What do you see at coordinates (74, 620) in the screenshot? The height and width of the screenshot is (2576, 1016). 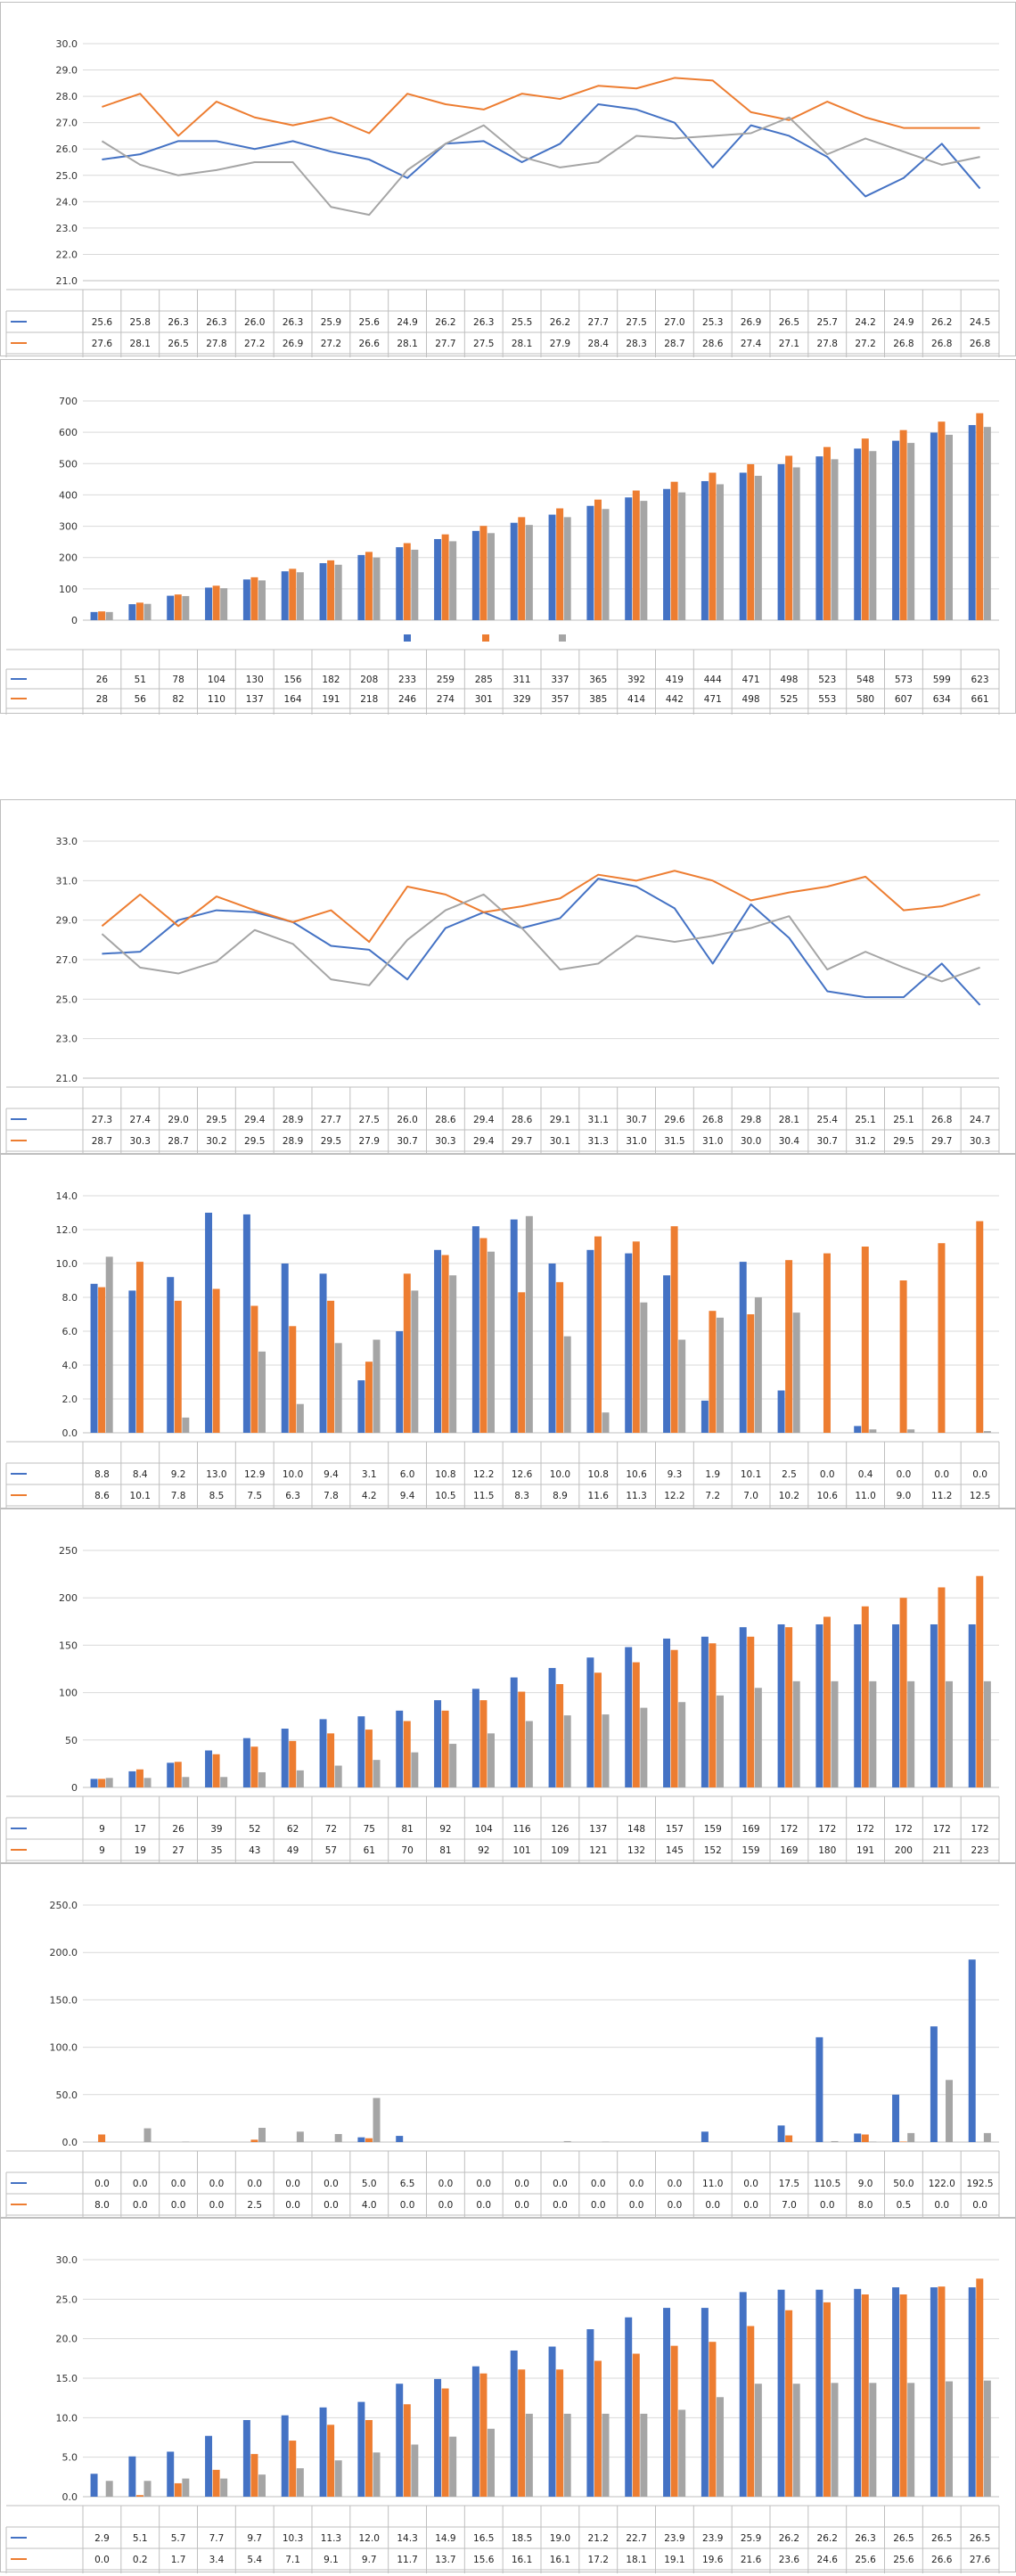 I see `y-tick-label: 0` at bounding box center [74, 620].